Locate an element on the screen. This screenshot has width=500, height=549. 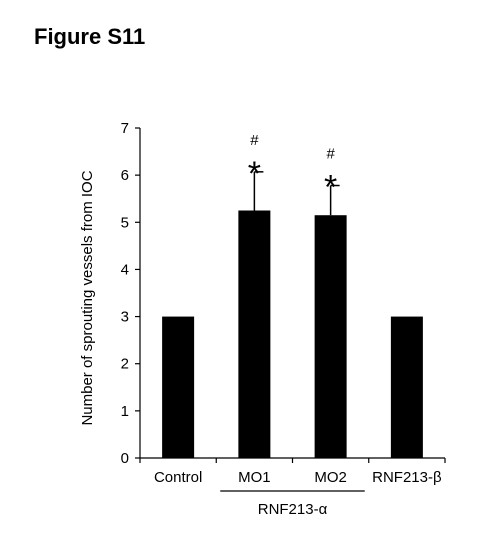
bar-mo1 is located at coordinates (254, 334).